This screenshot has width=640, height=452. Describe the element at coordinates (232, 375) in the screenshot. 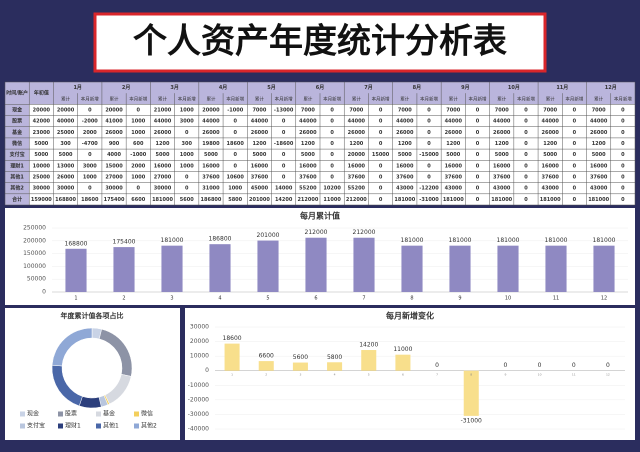

I see `x-tick-label: 1` at that location.